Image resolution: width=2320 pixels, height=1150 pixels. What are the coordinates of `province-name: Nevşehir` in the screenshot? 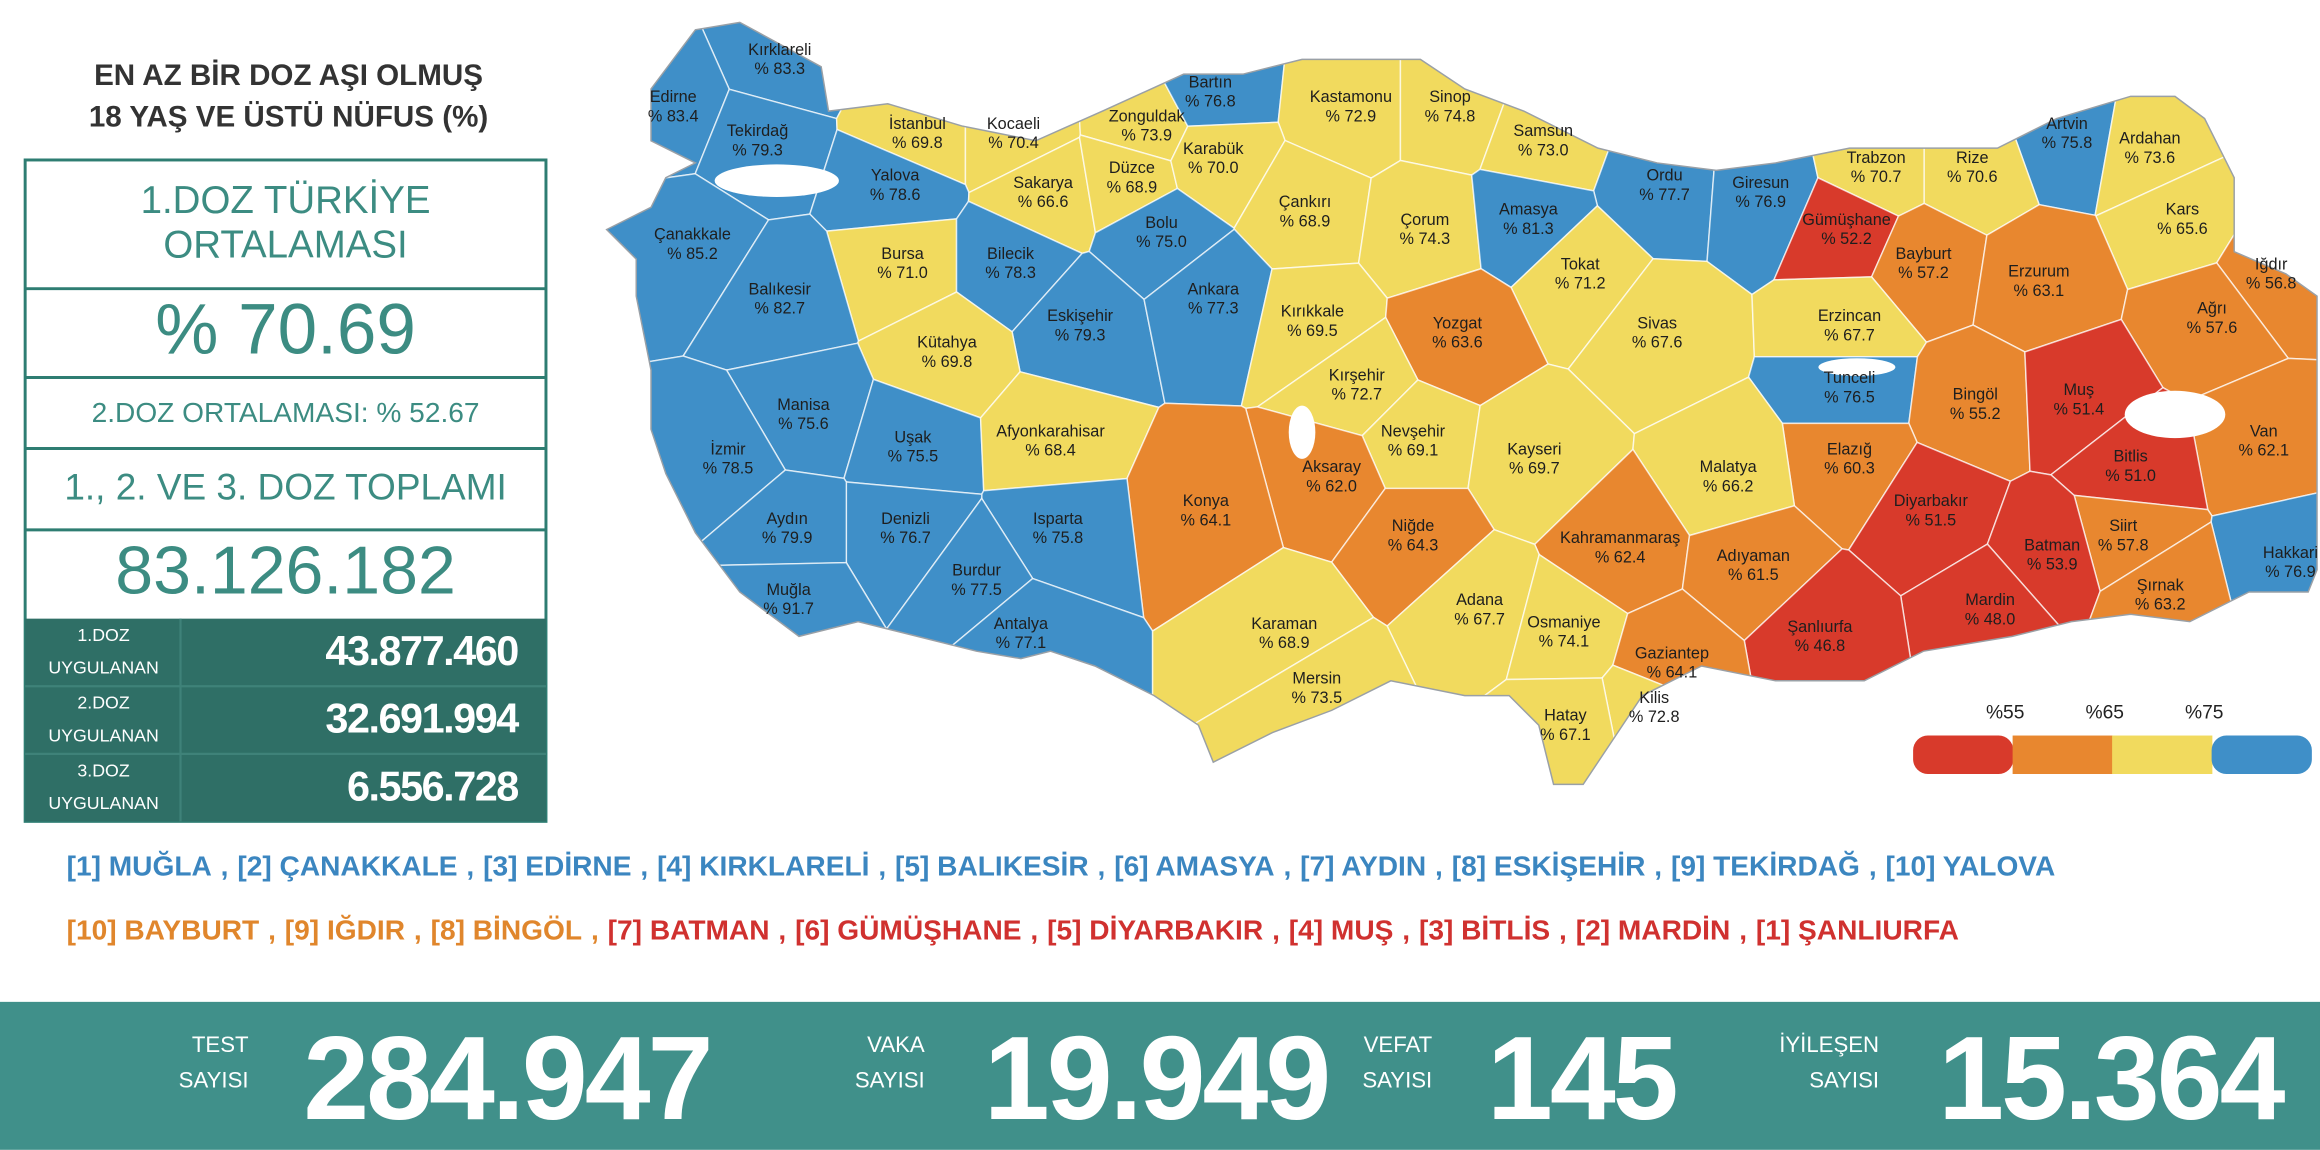 It's located at (1413, 432).